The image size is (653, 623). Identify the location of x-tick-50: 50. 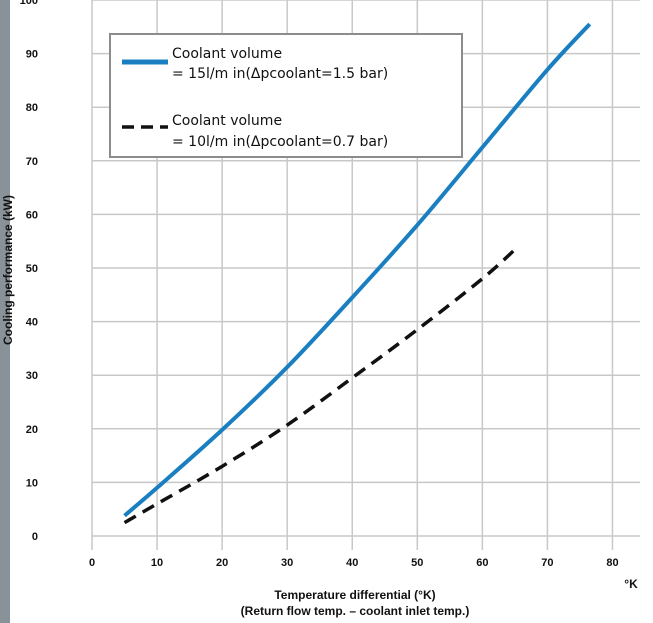
(417, 563).